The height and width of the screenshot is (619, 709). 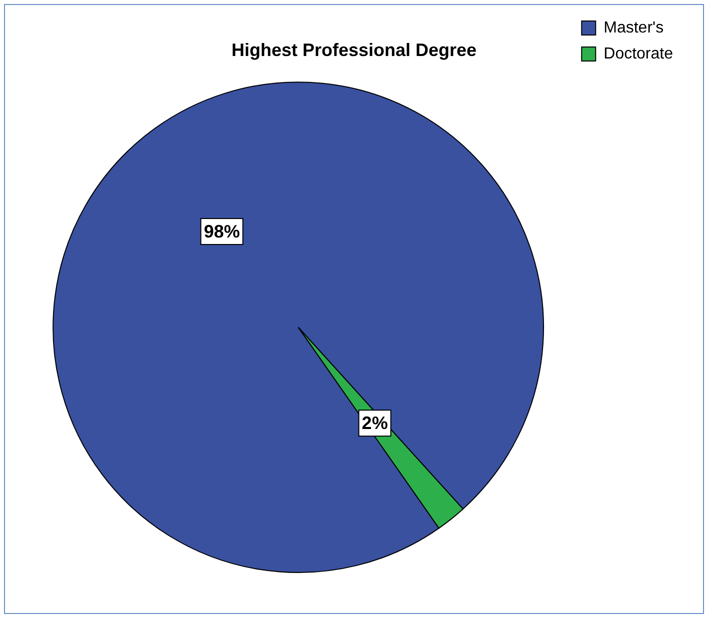 I want to click on legend-label: Doctorate, so click(x=639, y=53).